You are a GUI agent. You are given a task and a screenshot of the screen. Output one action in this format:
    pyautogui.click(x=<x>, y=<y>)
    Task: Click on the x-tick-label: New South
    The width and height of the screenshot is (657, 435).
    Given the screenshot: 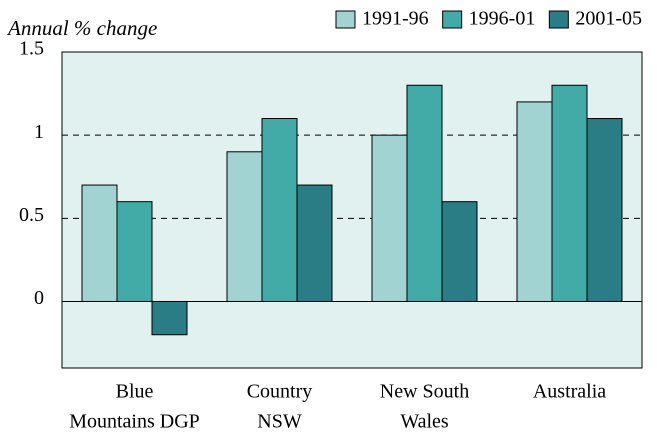 What is the action you would take?
    pyautogui.click(x=424, y=392)
    